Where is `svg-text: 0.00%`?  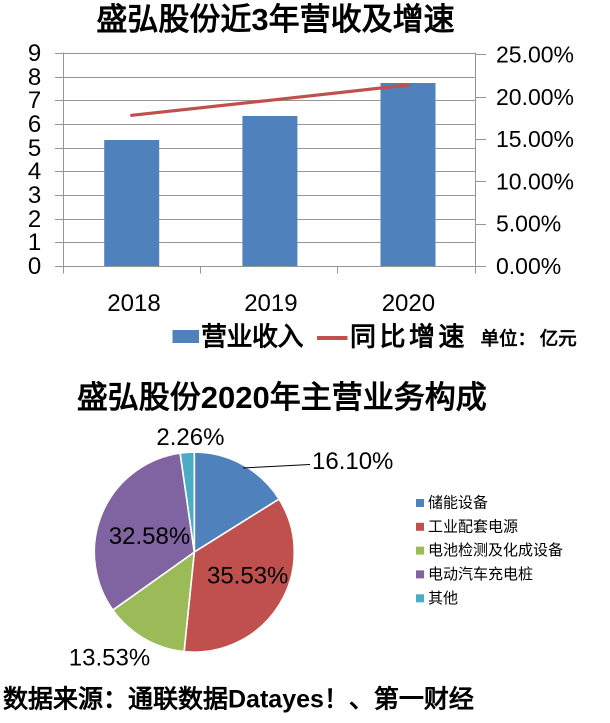
svg-text: 0.00% is located at coordinates (528, 266).